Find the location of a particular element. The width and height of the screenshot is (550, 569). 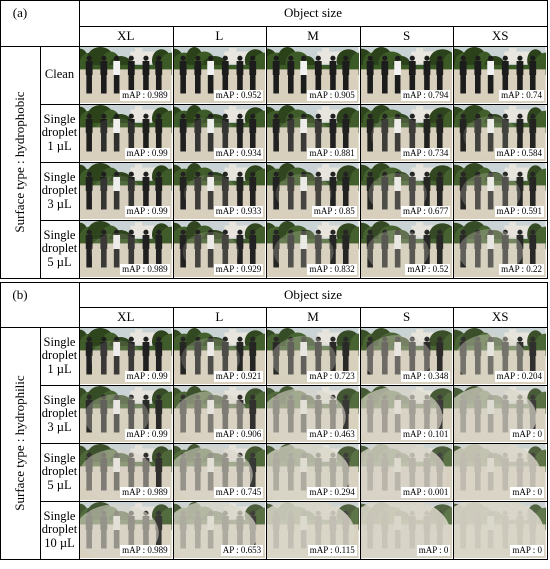

row-label: Single droplet 1 µL is located at coordinates (59, 133).